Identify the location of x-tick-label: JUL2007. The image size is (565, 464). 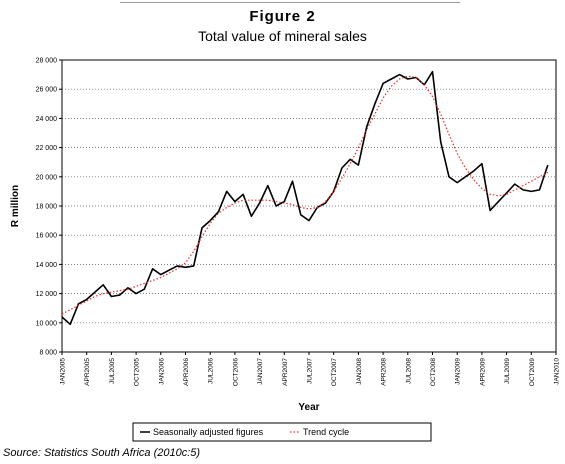
(310, 371).